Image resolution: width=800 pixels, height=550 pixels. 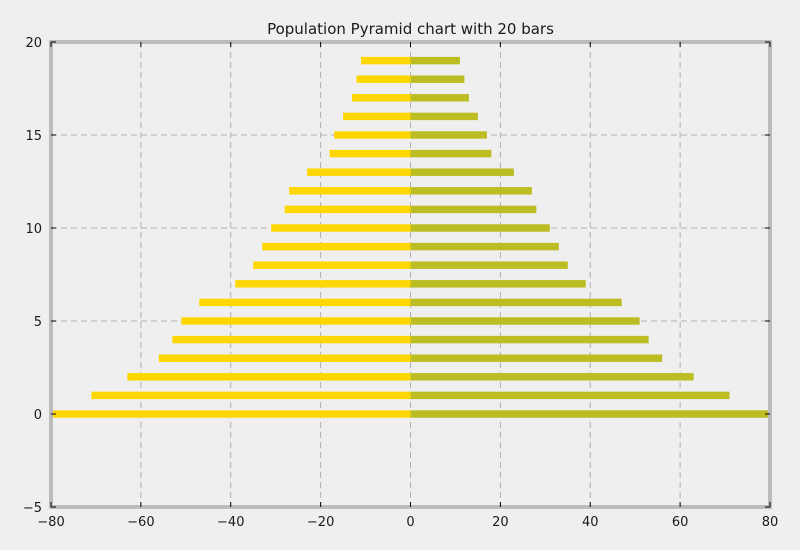 I want to click on x-tick-label: −60, so click(x=140, y=522).